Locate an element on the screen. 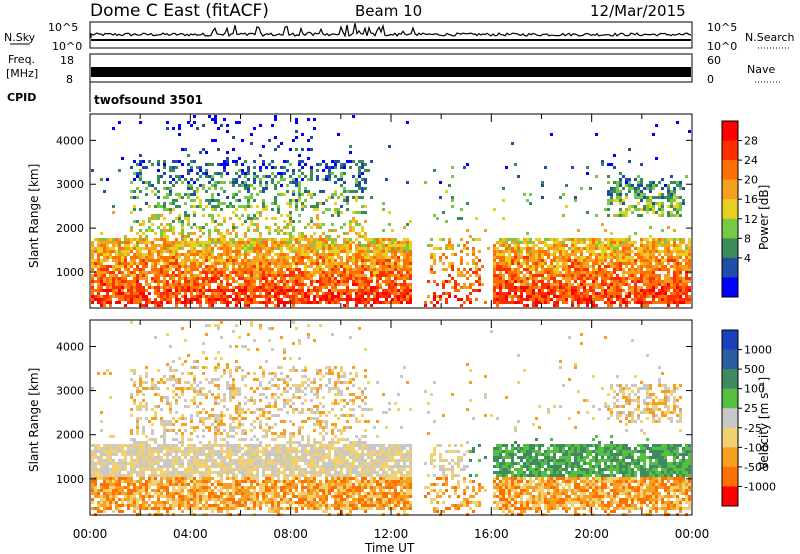 Image resolution: width=800 pixels, height=554 pixels. colorbar-tick-label: 8 is located at coordinates (747, 238).